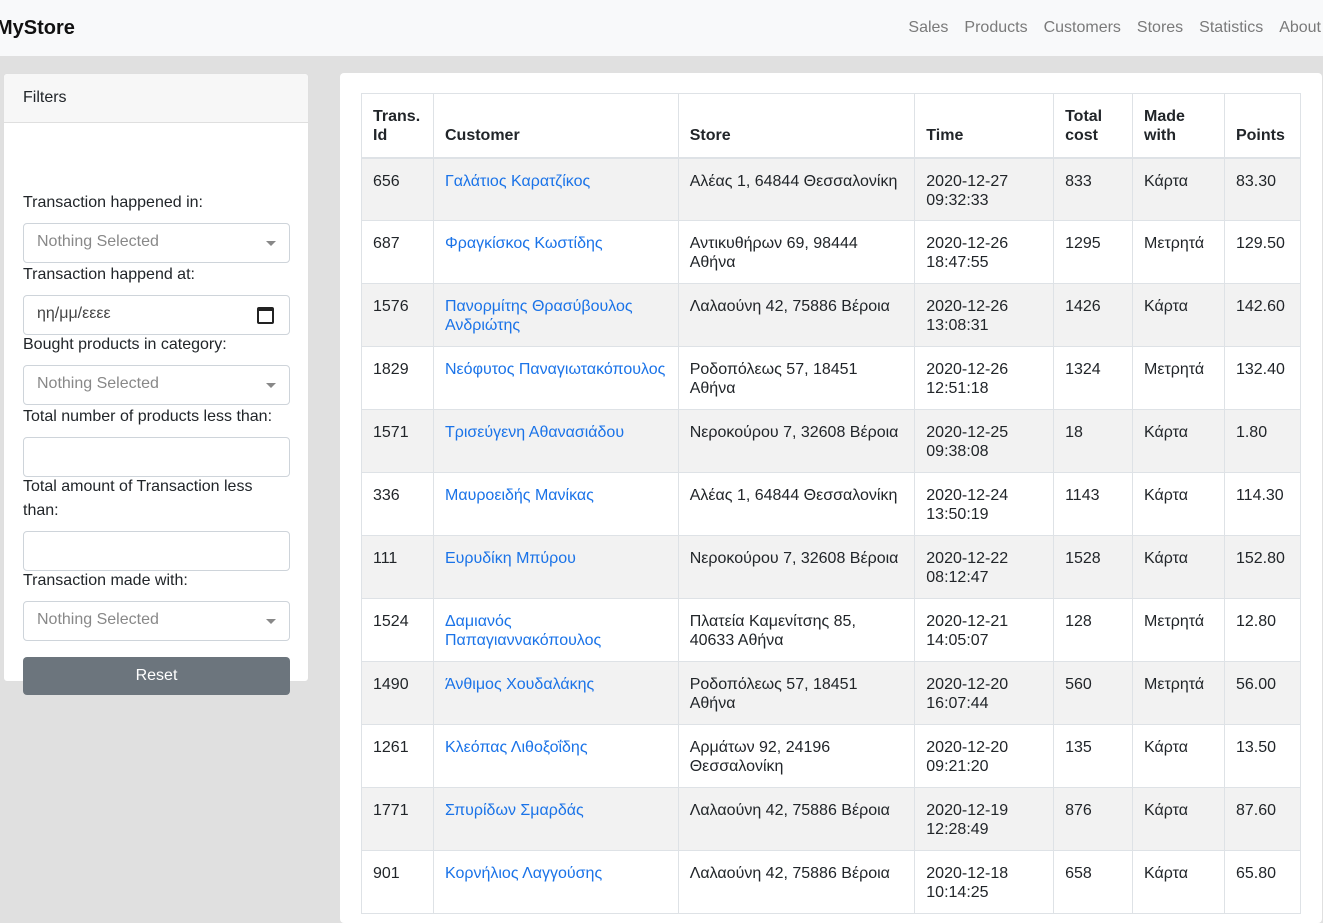  I want to click on category-select: Nothing Selected, so click(156, 385).